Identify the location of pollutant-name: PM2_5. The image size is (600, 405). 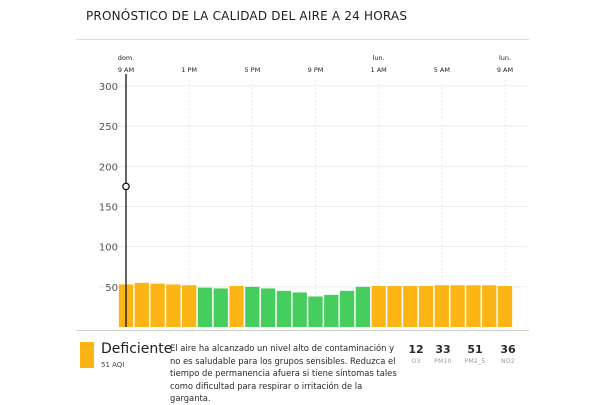
(475, 361).